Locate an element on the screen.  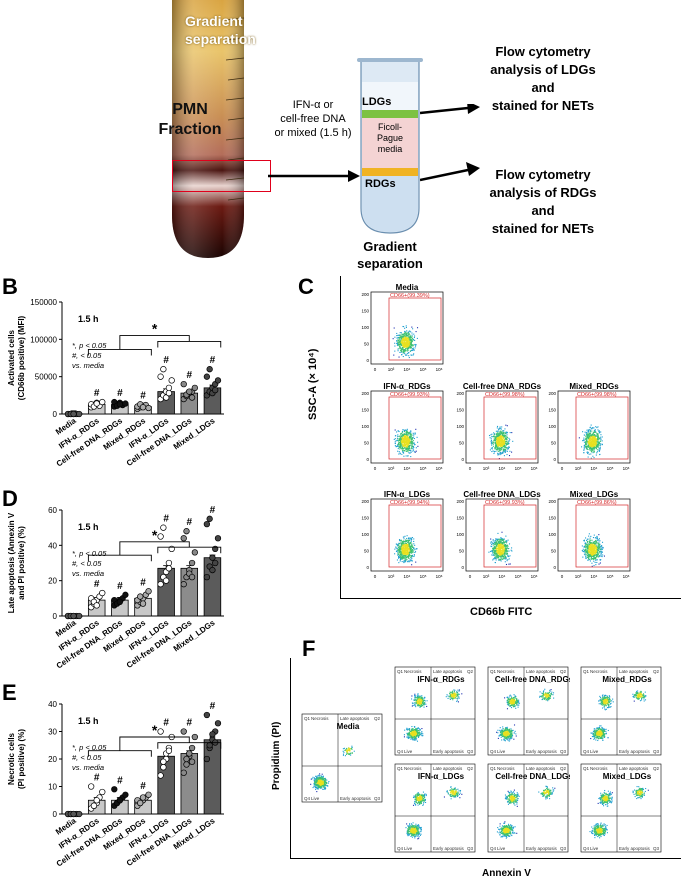
stats-note: *, p < 0.05 is located at coordinates (89, 553).